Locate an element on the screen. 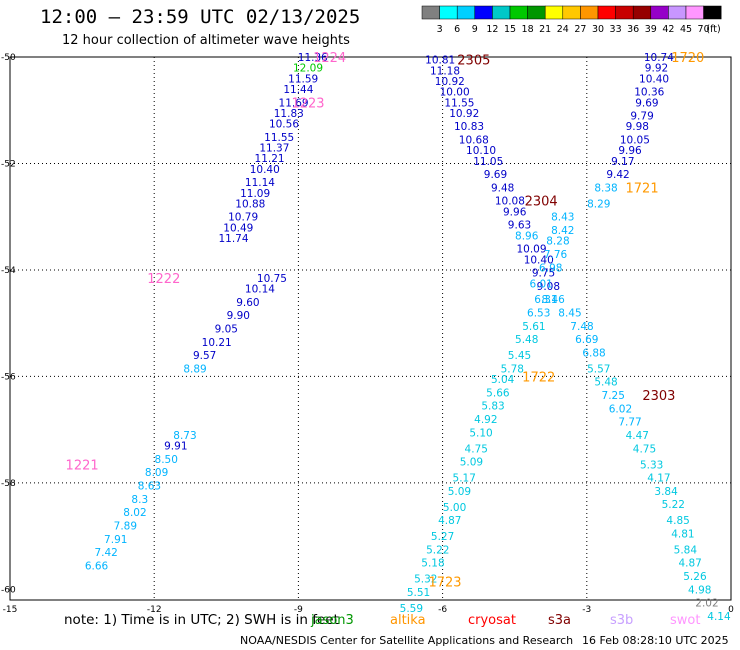 This screenshot has width=740, height=650. wave-height-value: 6.88 is located at coordinates (593, 353).